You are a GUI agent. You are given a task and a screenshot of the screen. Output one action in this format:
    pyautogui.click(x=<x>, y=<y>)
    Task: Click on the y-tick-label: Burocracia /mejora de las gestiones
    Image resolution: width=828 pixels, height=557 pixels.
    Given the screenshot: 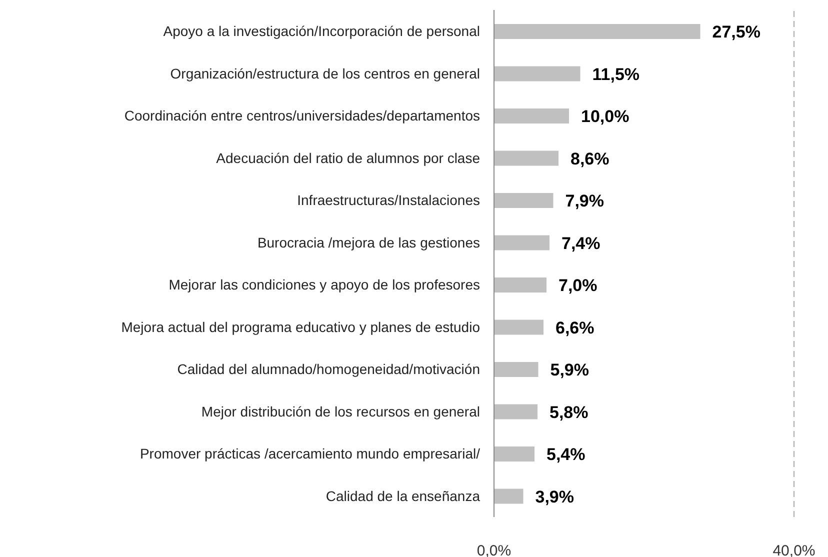 What is the action you would take?
    pyautogui.click(x=368, y=242)
    